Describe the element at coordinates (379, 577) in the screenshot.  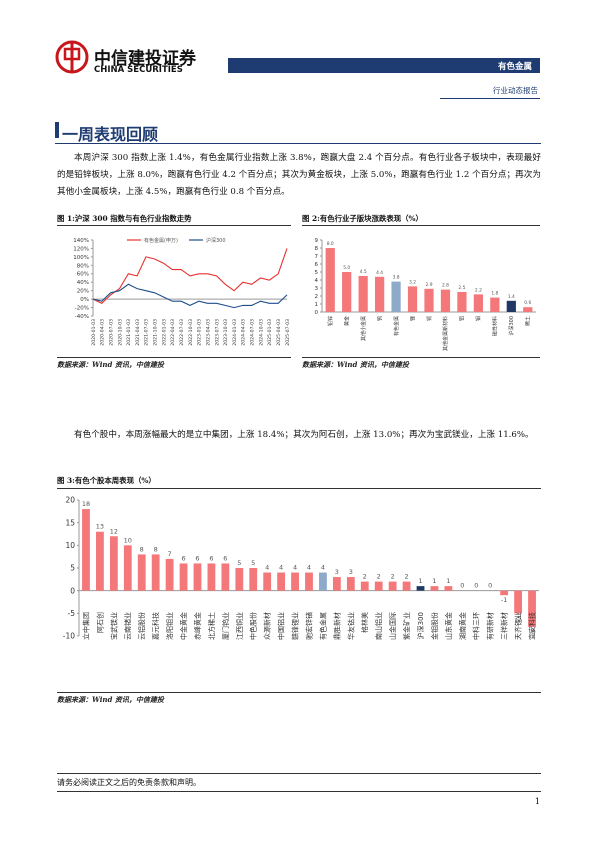
I see `data-label: 2` at that location.